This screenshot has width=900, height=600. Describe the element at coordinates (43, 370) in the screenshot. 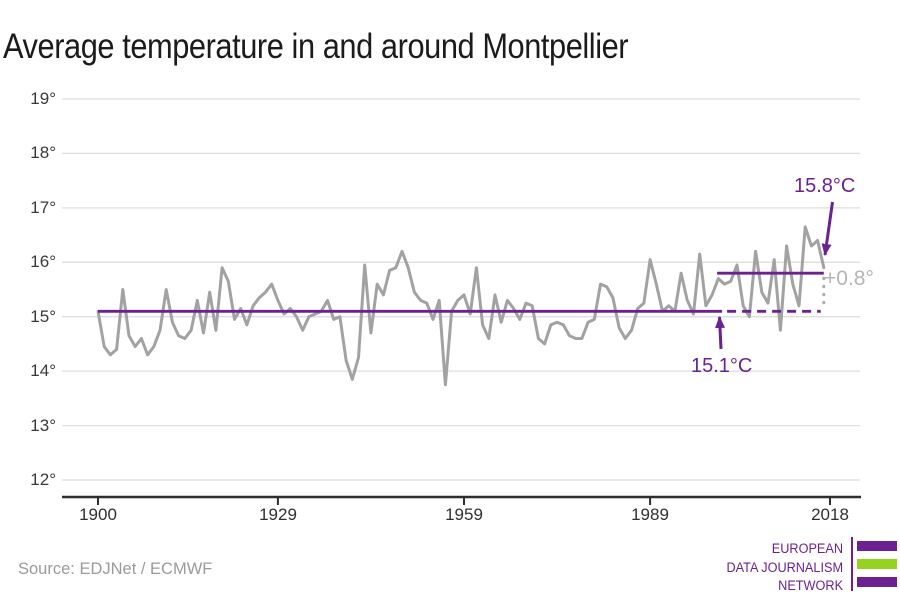

I see `y-axis-label: 14°` at that location.